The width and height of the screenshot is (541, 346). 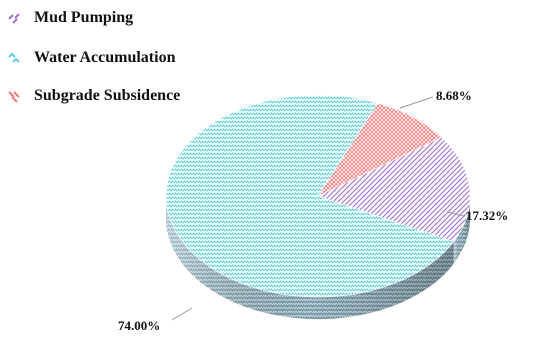 What do you see at coordinates (107, 95) in the screenshot?
I see `legend-label-subgrade-subsidence: Subgrade Subsidence` at bounding box center [107, 95].